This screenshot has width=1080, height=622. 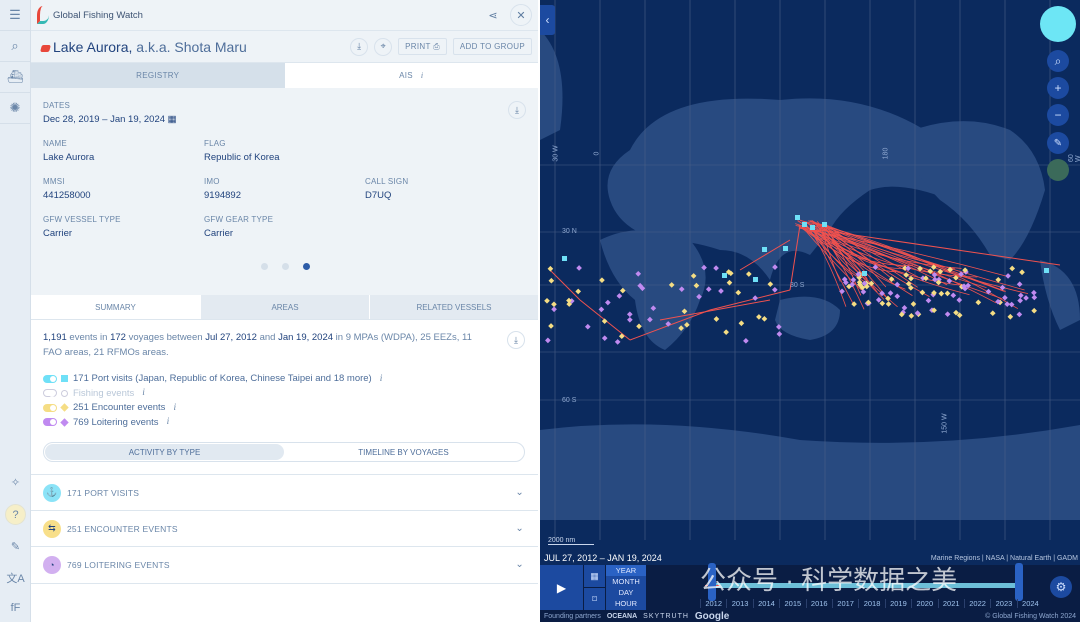 What do you see at coordinates (1061, 587) in the screenshot?
I see `timebar-settings-button: ⚙` at bounding box center [1061, 587].